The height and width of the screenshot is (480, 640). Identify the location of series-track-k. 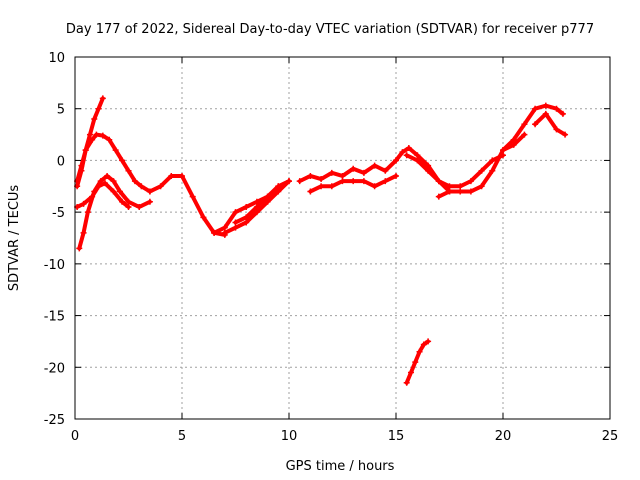
(423, 170).